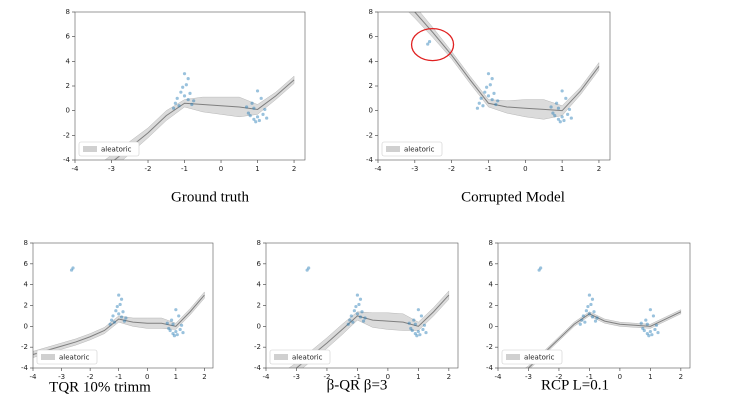  I want to click on caption: β-QR β=3, so click(357, 385).